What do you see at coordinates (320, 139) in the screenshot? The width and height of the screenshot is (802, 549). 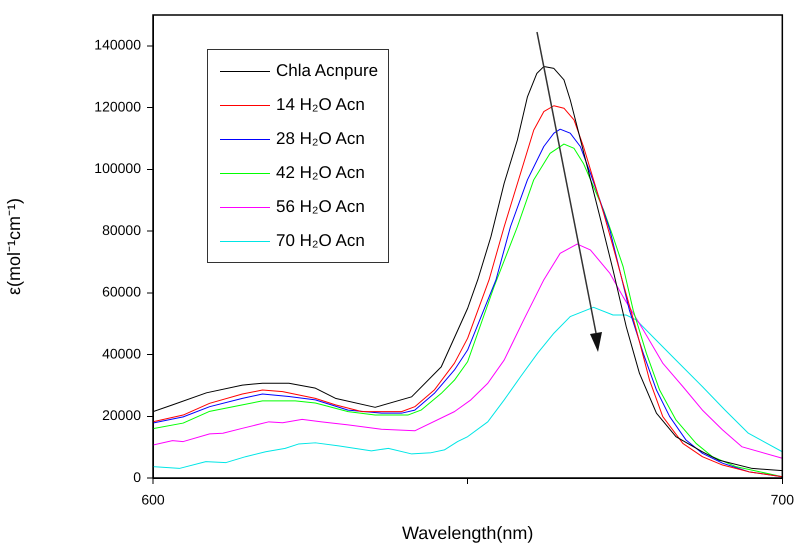 I see `legend-label: 28 H₂O Acn` at bounding box center [320, 139].